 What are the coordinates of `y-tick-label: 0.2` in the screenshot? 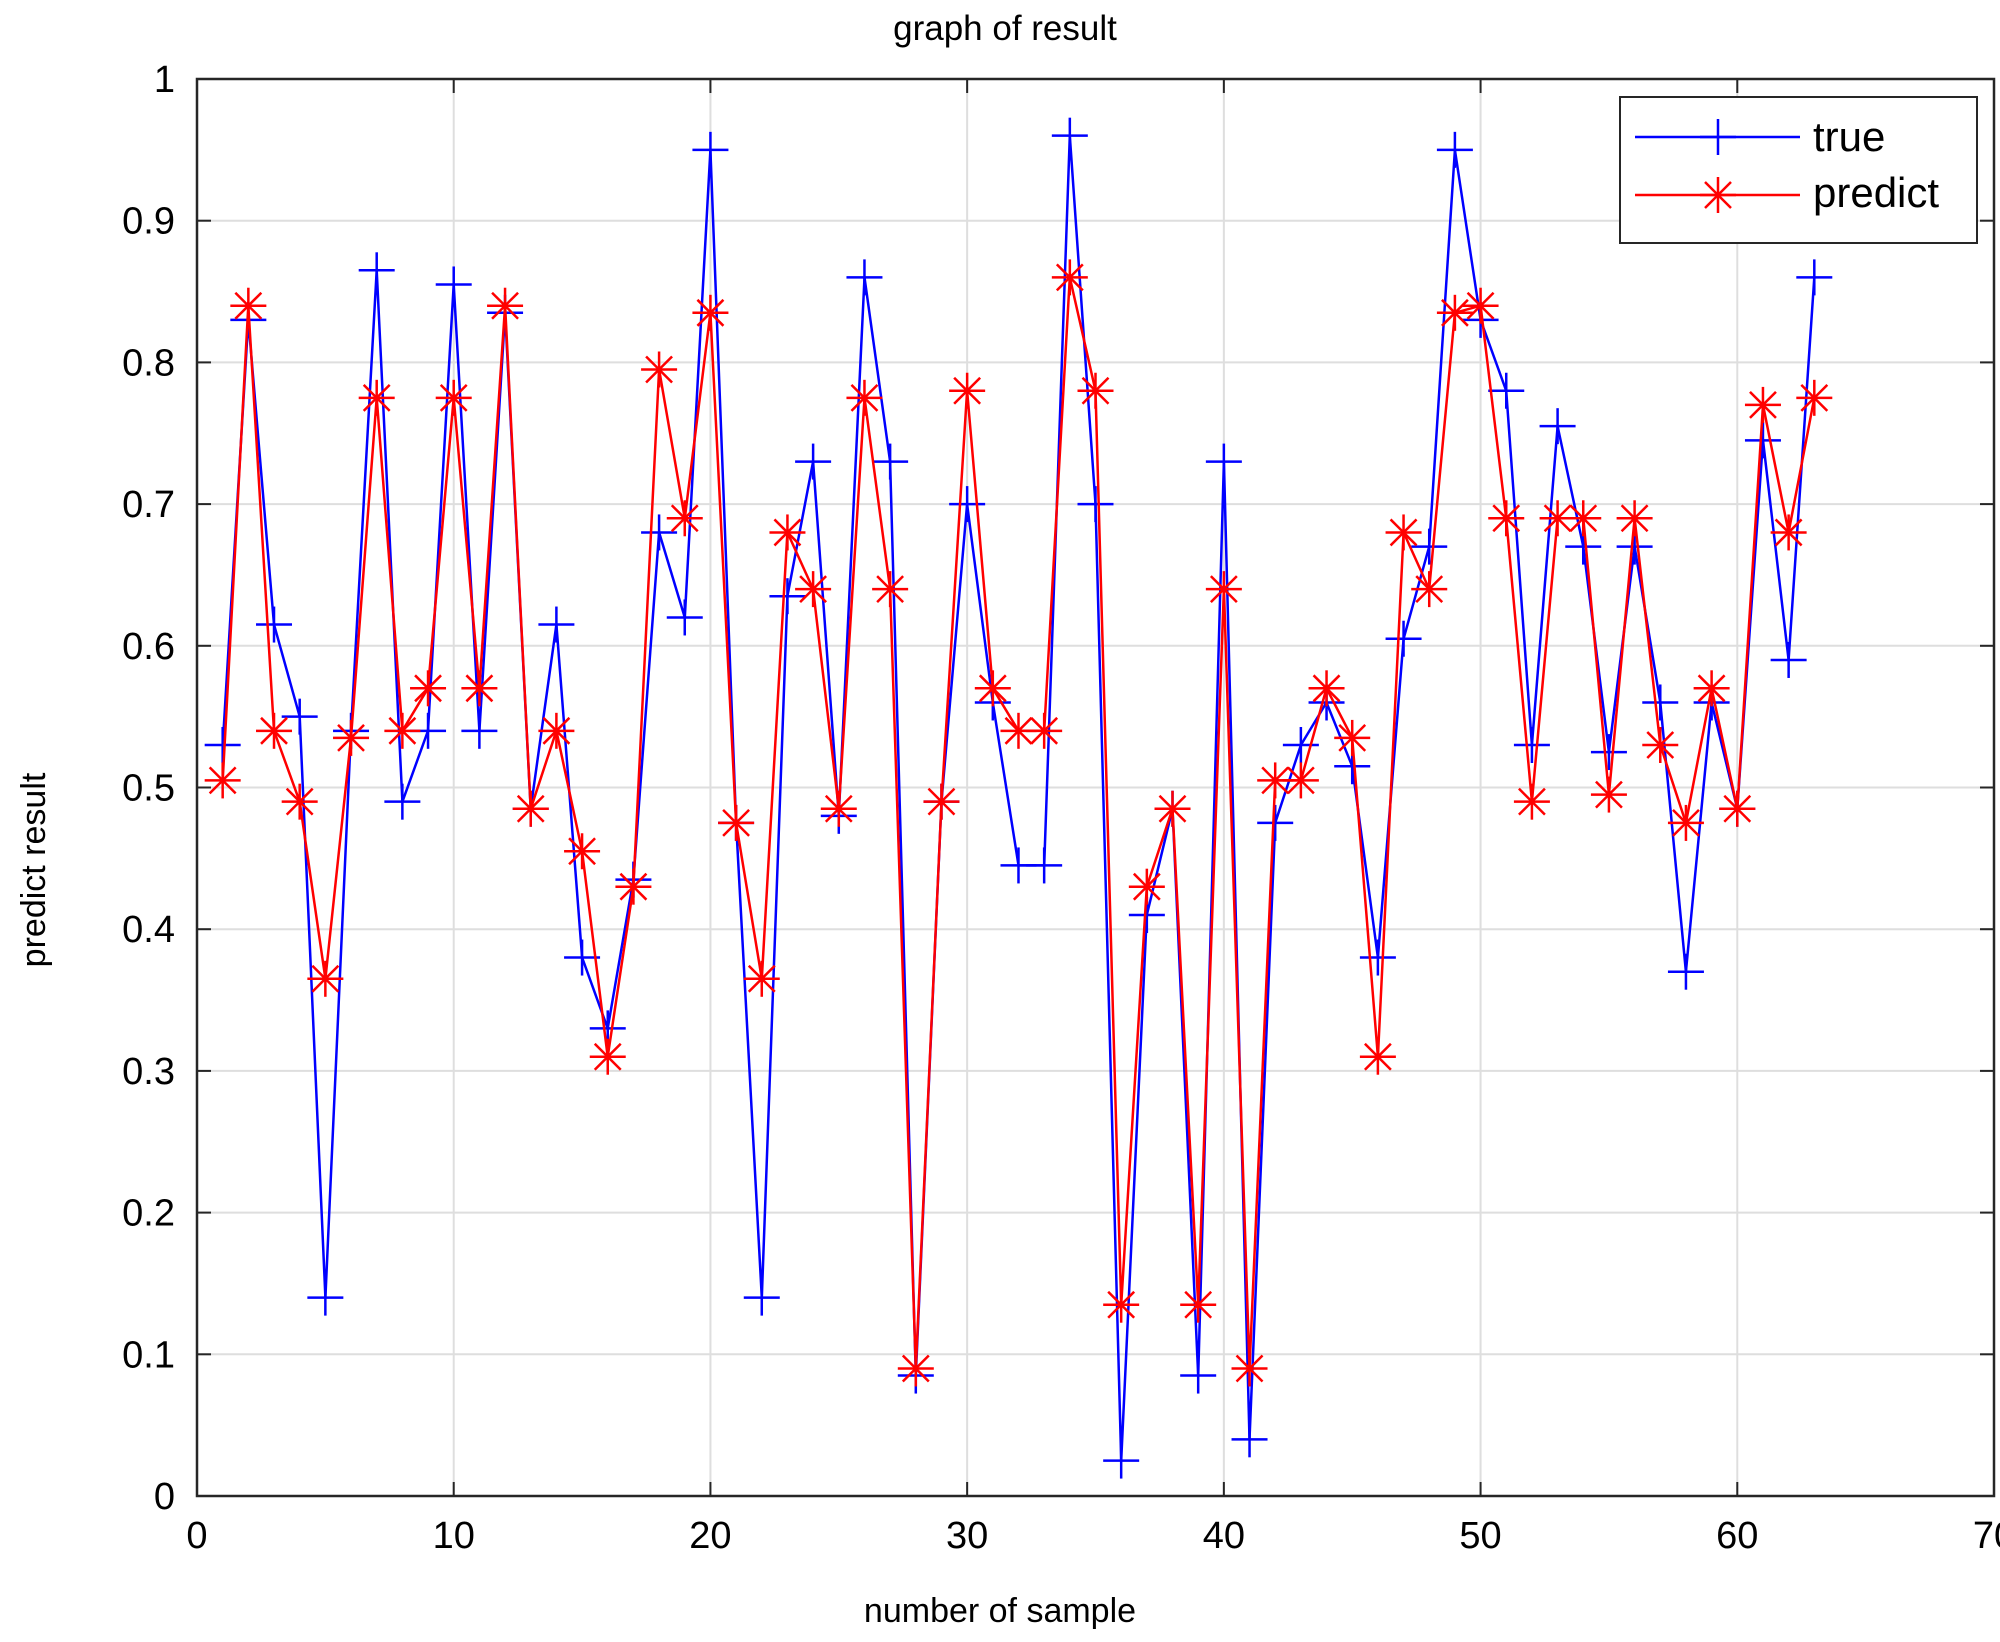 It's located at (148, 1214).